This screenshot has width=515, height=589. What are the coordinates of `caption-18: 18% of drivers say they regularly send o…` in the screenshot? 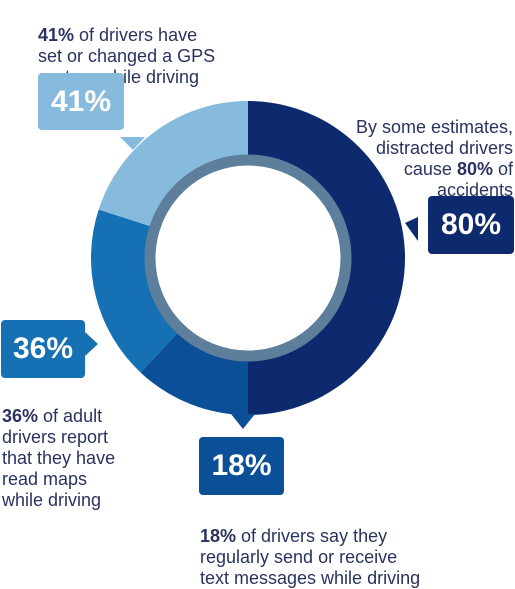 It's located at (340, 547).